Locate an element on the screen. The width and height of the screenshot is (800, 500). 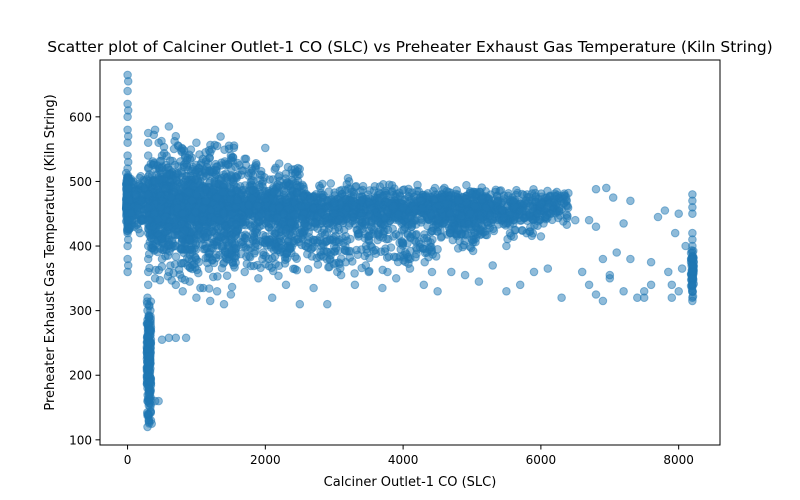
y-tick-label: 200 is located at coordinates (80, 376).